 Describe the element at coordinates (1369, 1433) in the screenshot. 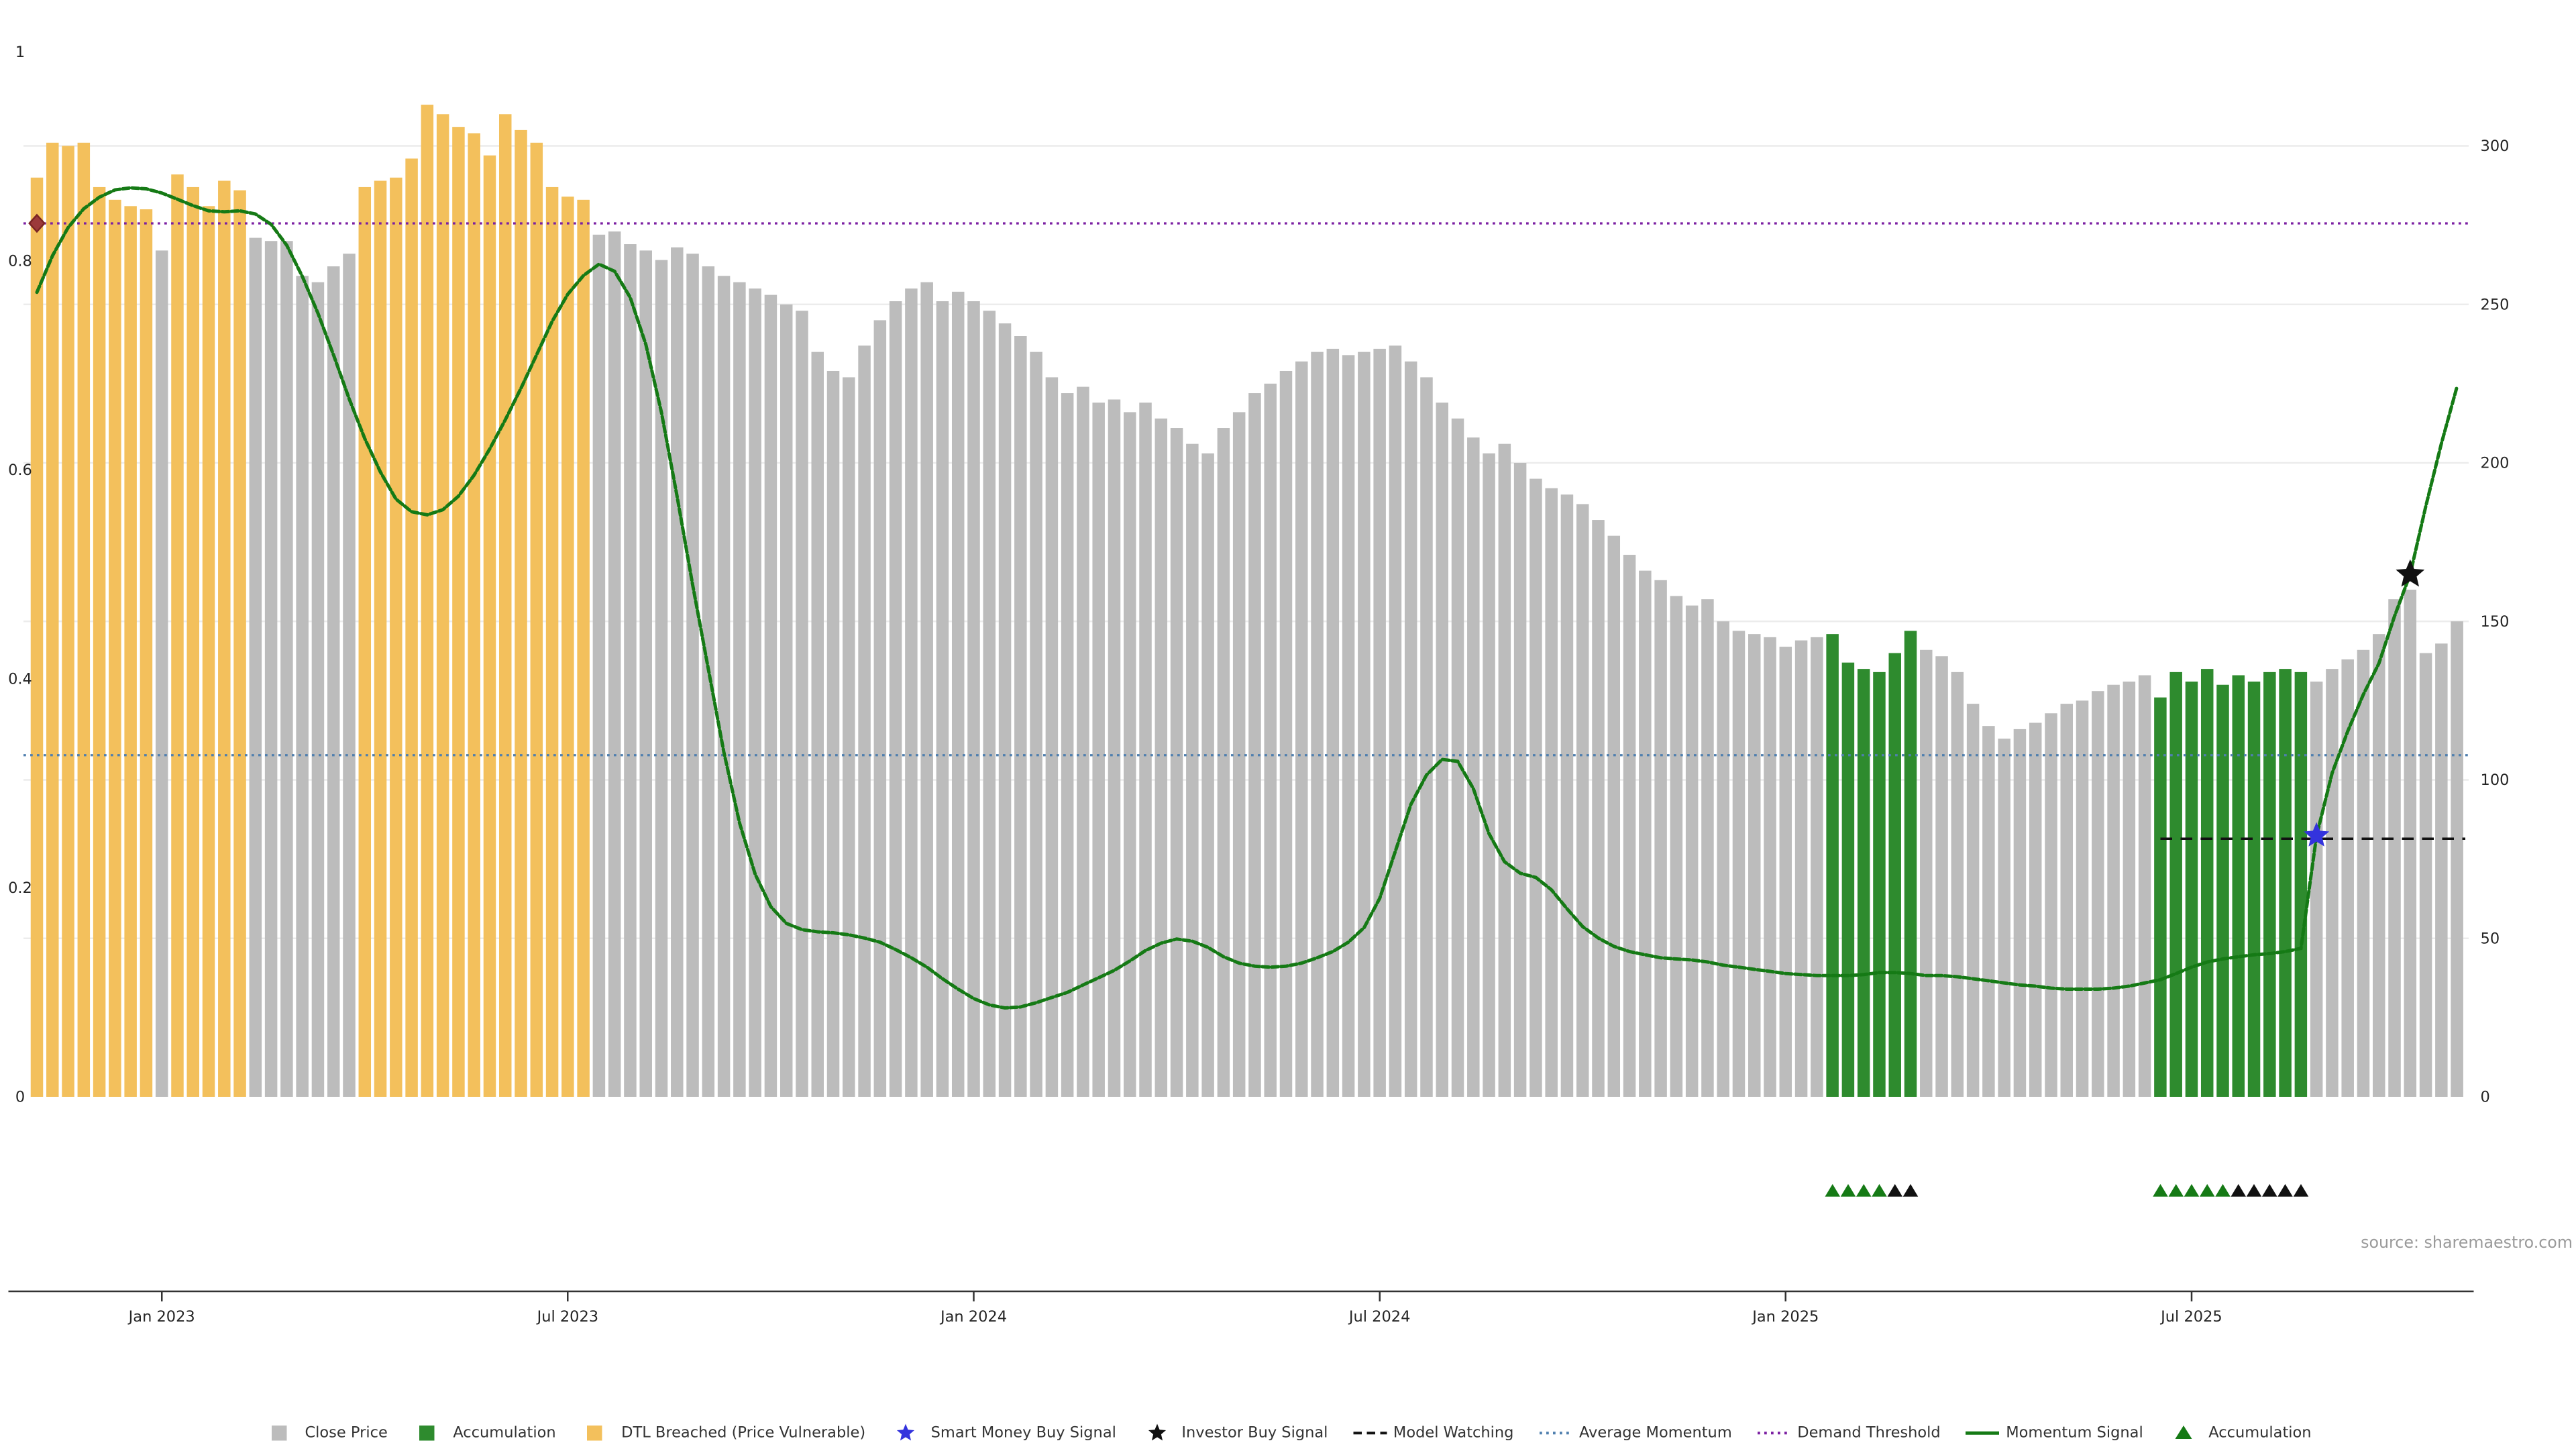

I see `model-watching-dash-icon` at that location.